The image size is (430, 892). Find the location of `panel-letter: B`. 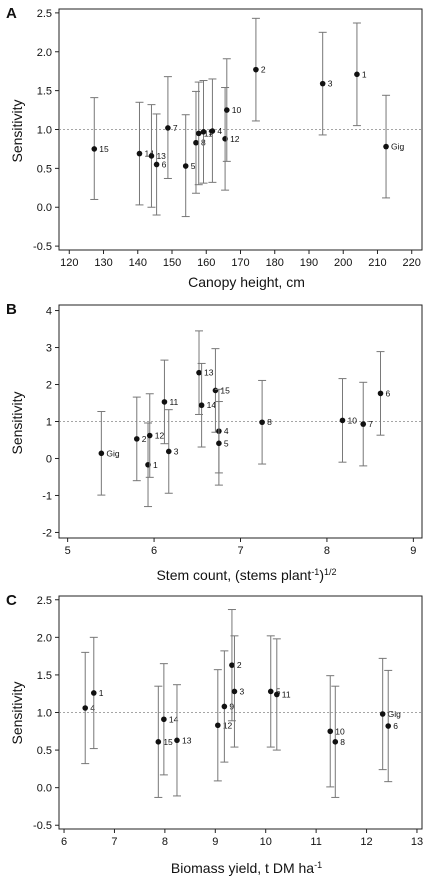

panel-letter: B is located at coordinates (11, 309).